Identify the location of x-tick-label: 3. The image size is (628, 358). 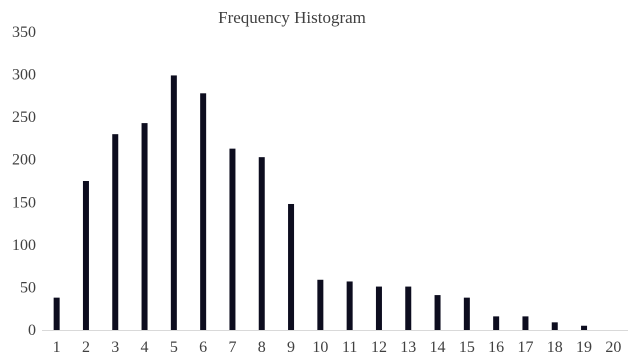
(115, 347).